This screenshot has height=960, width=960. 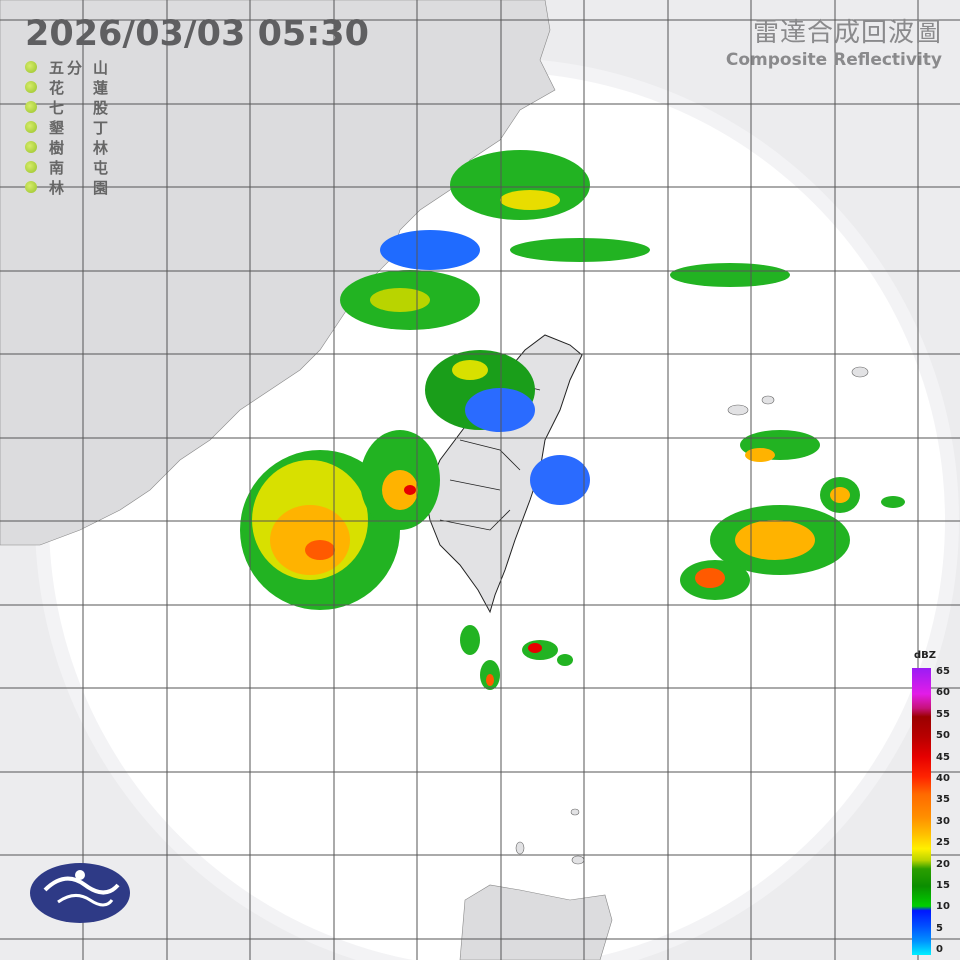 I want to click on station-item: 樹林, so click(x=66, y=147).